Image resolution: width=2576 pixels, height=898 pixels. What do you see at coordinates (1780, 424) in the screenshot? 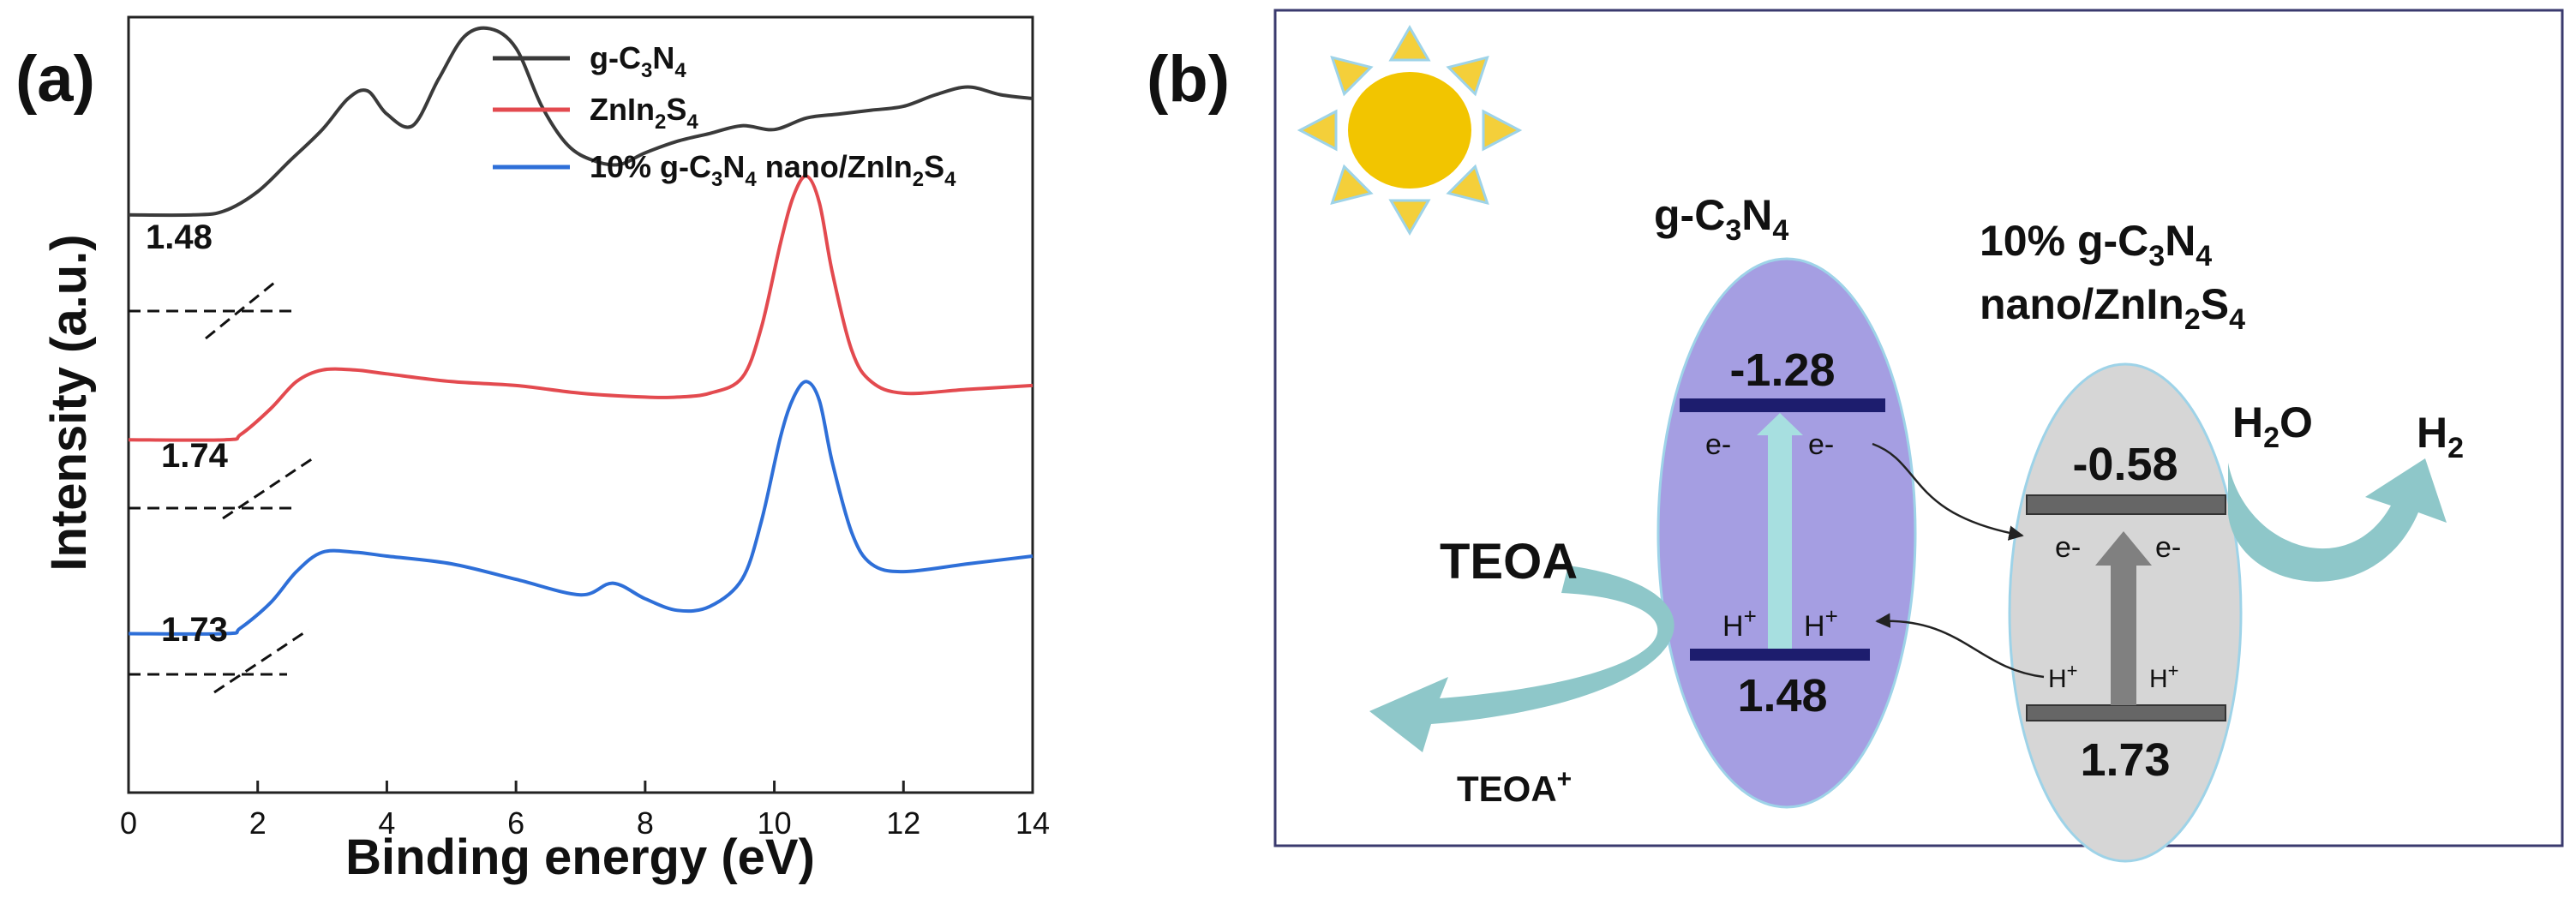
I see `gcn-excitation-arrow-head` at bounding box center [1780, 424].